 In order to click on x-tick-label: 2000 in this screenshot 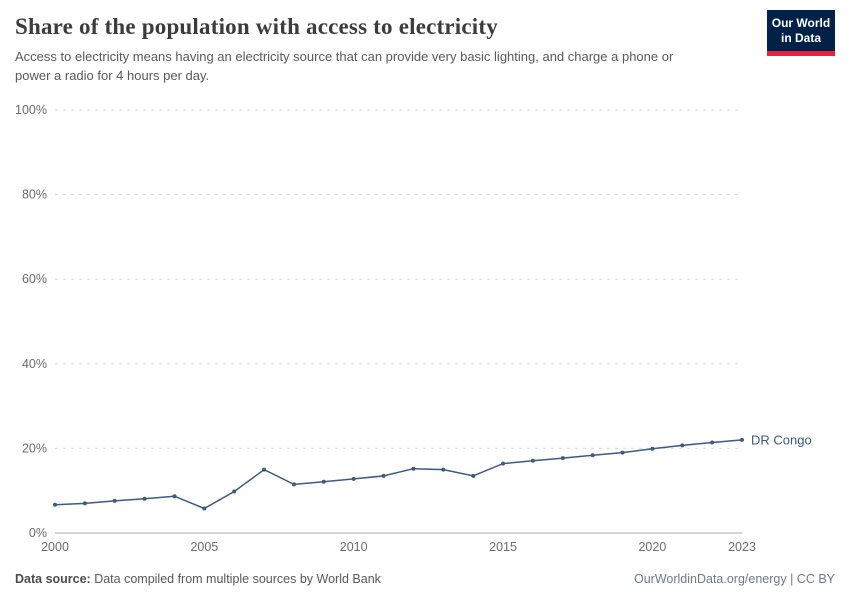, I will do `click(55, 547)`.